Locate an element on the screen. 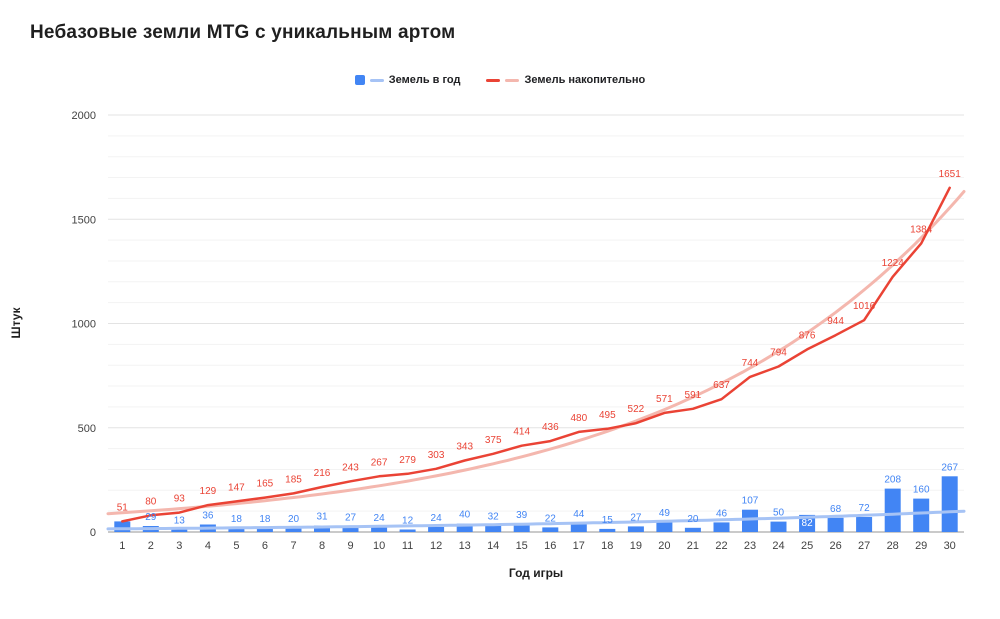  x-tick-label: 8 is located at coordinates (322, 546).